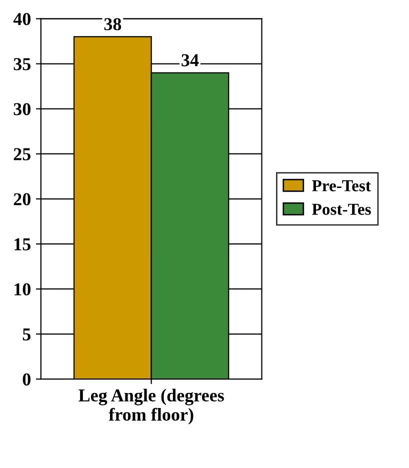 Image resolution: width=409 pixels, height=468 pixels. I want to click on y-tick-label: 30, so click(22, 109).